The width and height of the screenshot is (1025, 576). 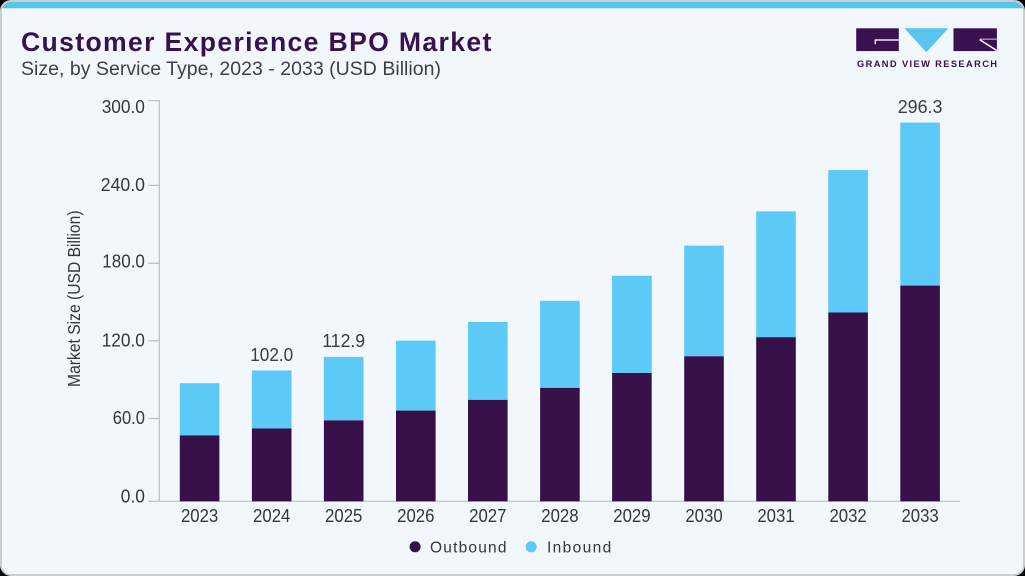 What do you see at coordinates (123, 184) in the screenshot?
I see `svg-text: 240.0` at bounding box center [123, 184].